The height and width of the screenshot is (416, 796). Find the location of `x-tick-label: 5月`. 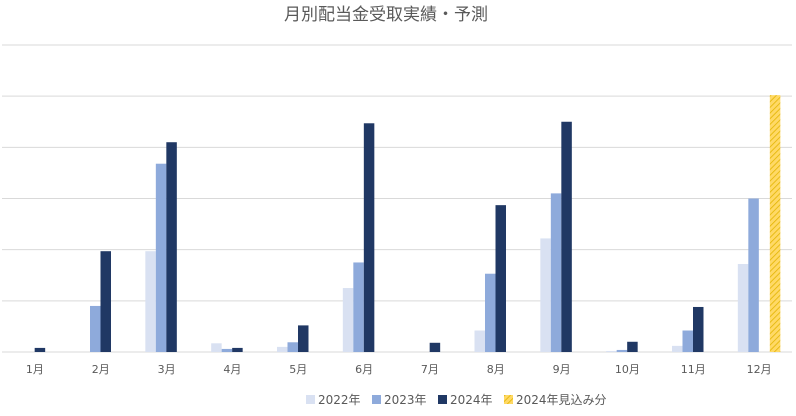

x-tick-label: 5月 is located at coordinates (298, 369).